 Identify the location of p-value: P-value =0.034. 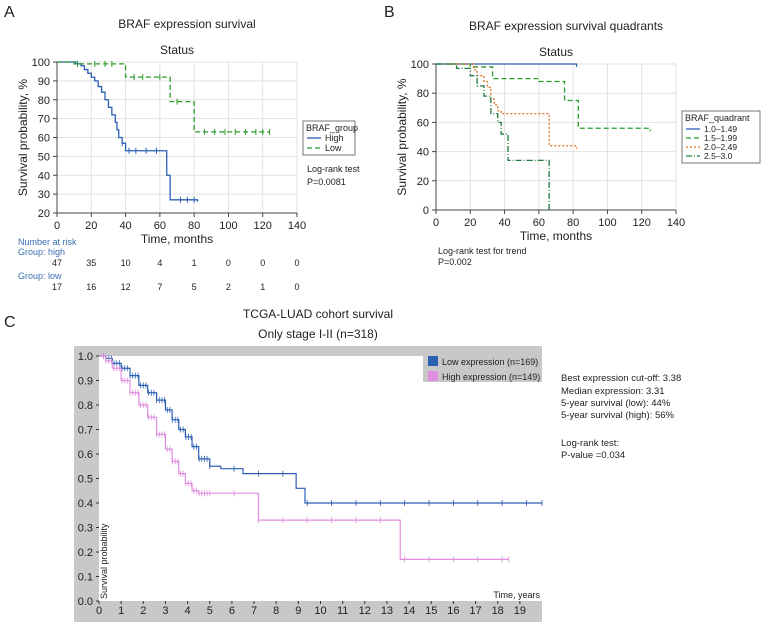
(593, 455).